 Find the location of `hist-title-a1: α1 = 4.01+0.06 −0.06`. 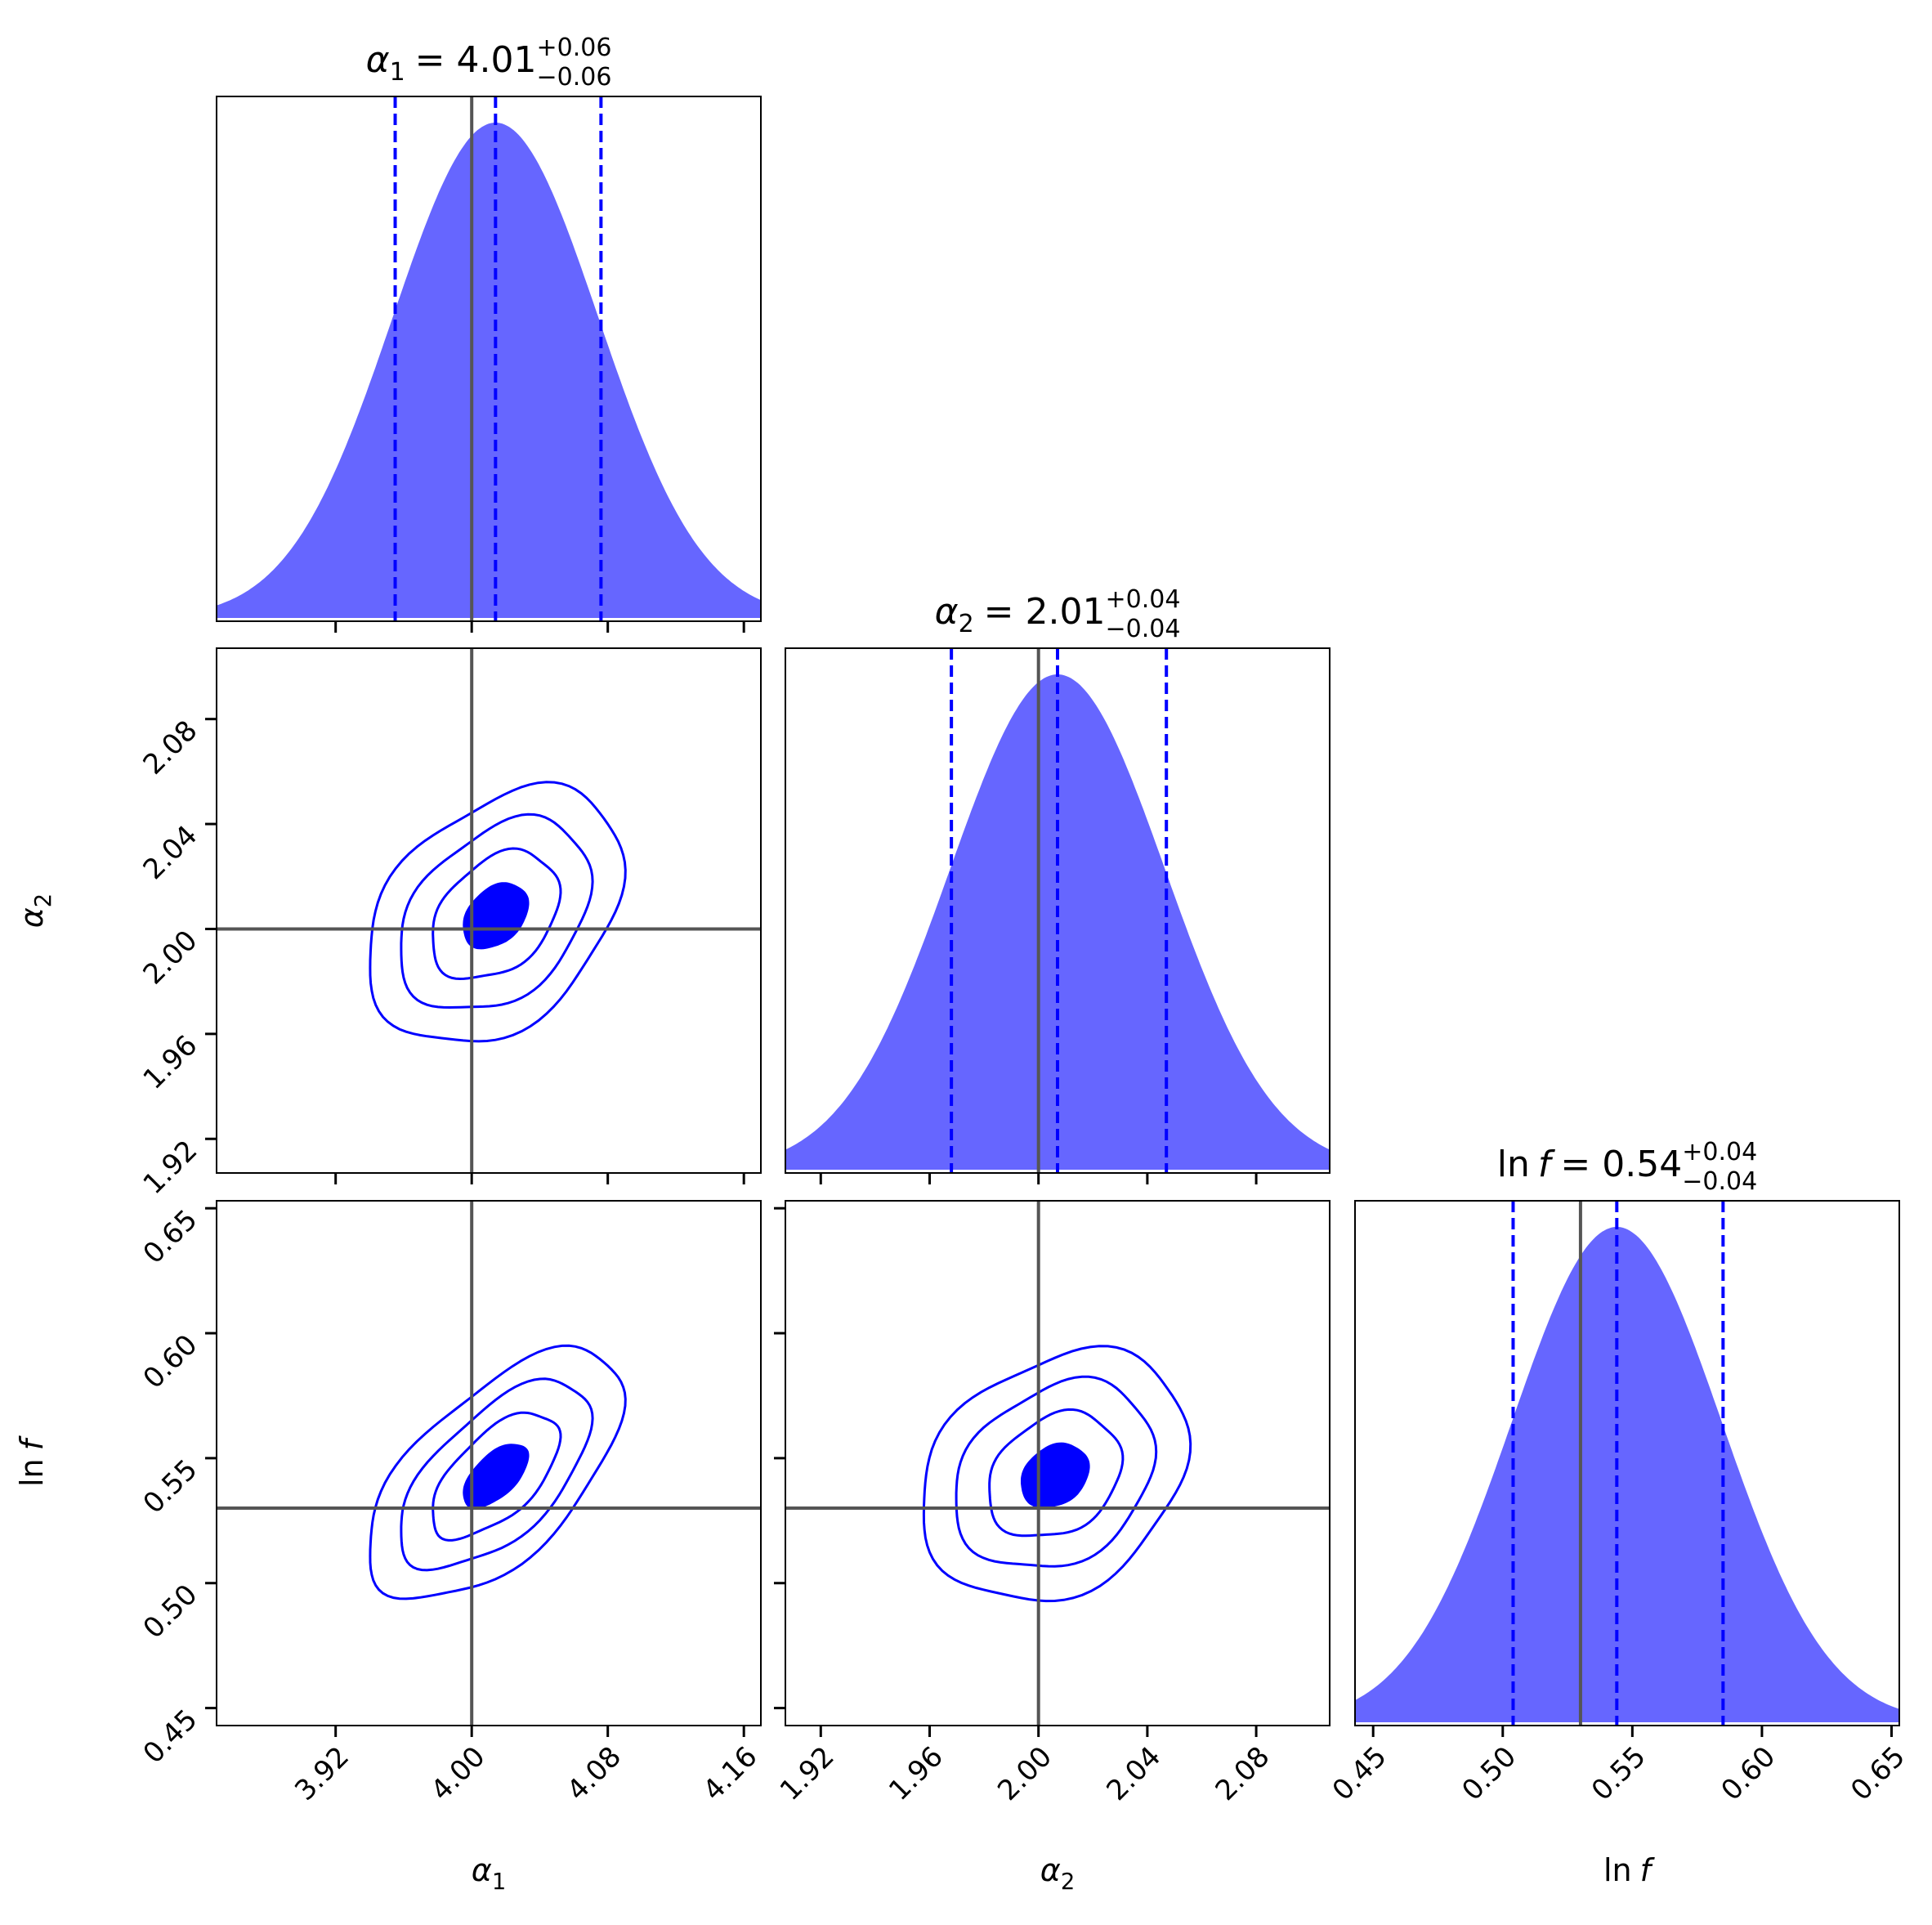

hist-title-a1: α1 = 4.01+0.06 −0.06 is located at coordinates (489, 63).